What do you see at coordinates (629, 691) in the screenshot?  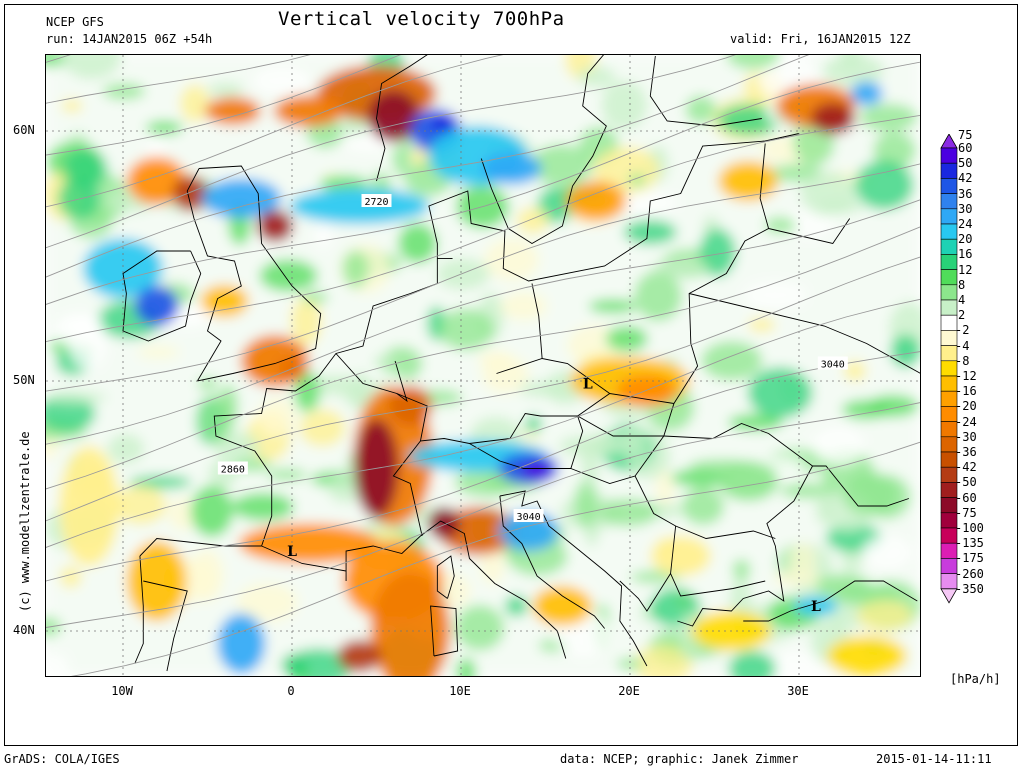 I see `lon-tick-label: 20E` at bounding box center [629, 691].